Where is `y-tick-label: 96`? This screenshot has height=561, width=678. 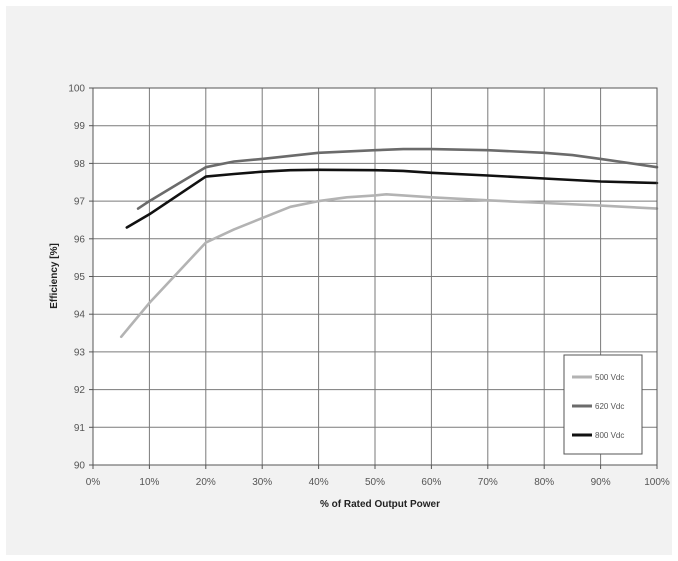
y-tick-label: 96 is located at coordinates (80, 239).